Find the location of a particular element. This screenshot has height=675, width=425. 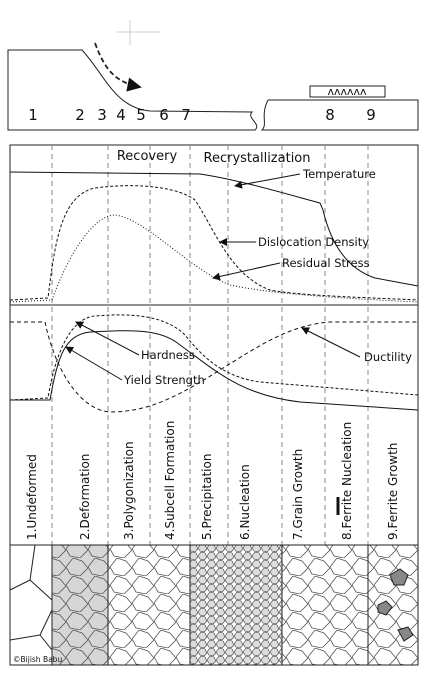

stage-label: 4.Subcell Formation is located at coordinates (170, 480).